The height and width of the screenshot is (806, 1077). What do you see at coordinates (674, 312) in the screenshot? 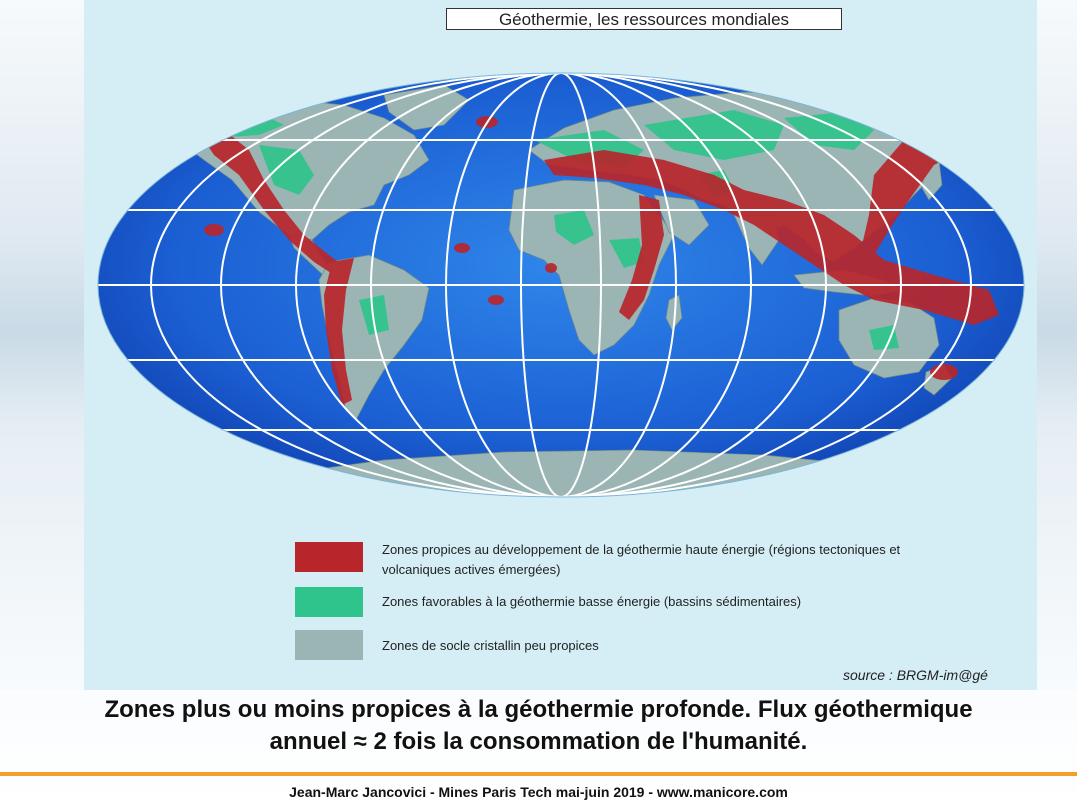
I see `landmass-madagascar` at bounding box center [674, 312].